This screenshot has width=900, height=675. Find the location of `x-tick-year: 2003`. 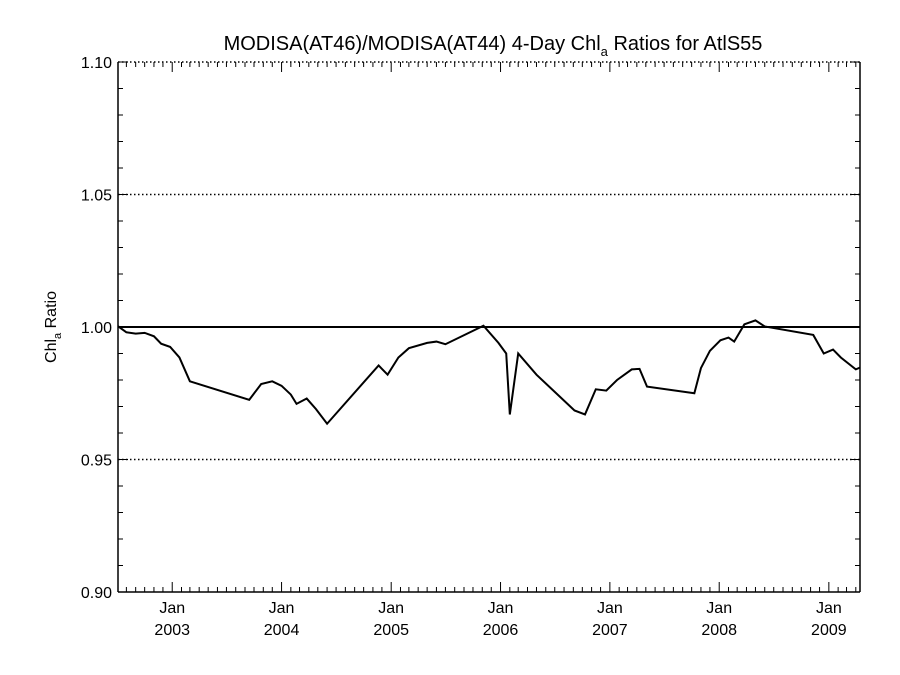

x-tick-year: 2003 is located at coordinates (172, 630).